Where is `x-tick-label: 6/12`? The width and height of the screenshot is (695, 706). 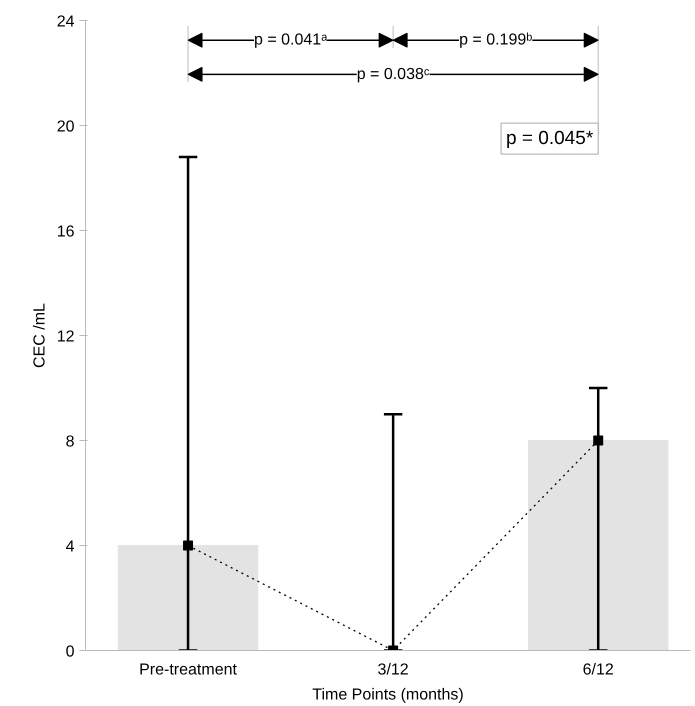 x-tick-label: 6/12 is located at coordinates (598, 670).